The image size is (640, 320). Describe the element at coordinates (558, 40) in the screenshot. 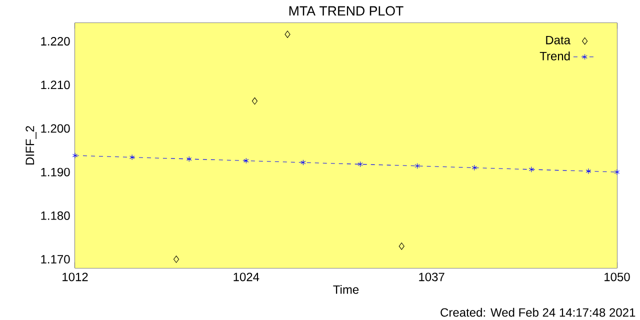

I see `legend-label: Data` at that location.